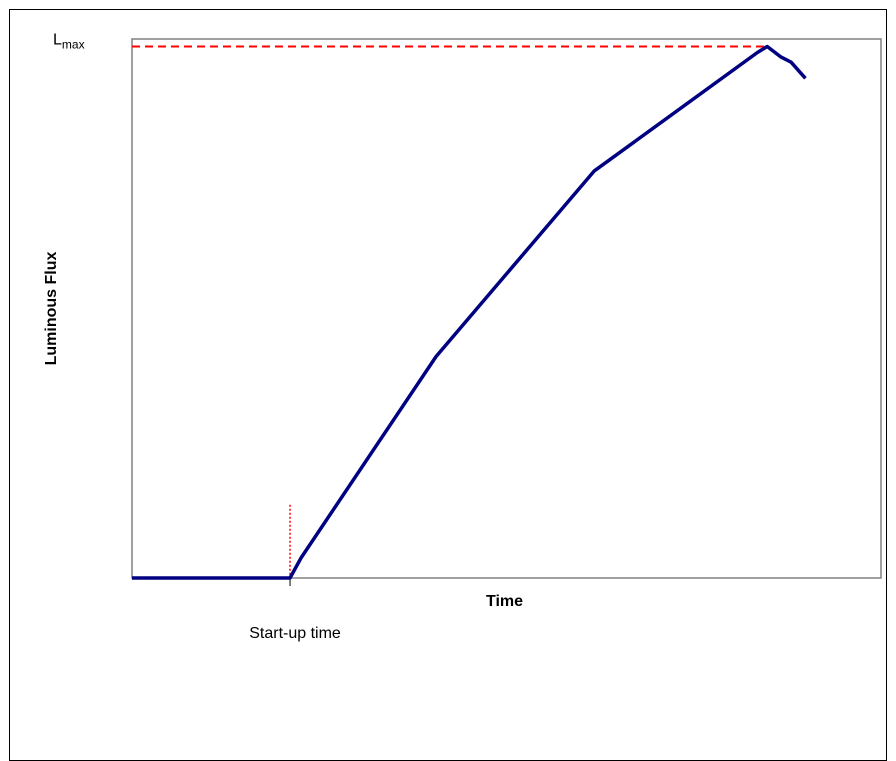 The height and width of the screenshot is (761, 896). I want to click on y-axis-title: Luminous Flux, so click(51, 309).